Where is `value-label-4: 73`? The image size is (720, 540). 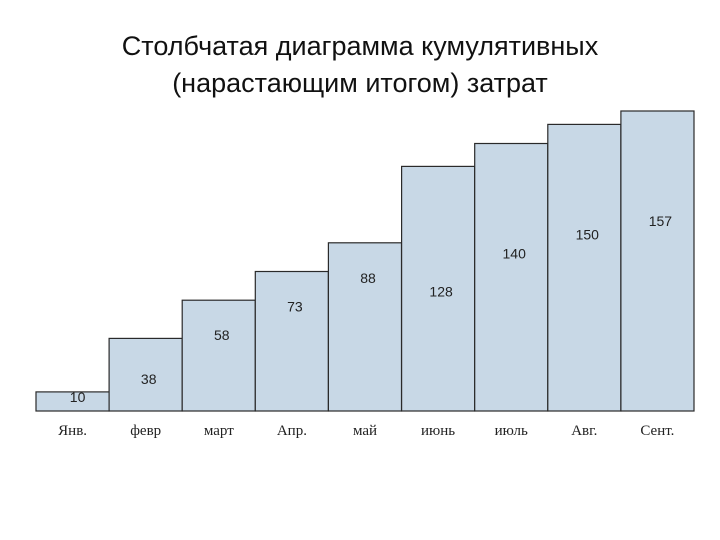 value-label-4: 73 is located at coordinates (295, 307).